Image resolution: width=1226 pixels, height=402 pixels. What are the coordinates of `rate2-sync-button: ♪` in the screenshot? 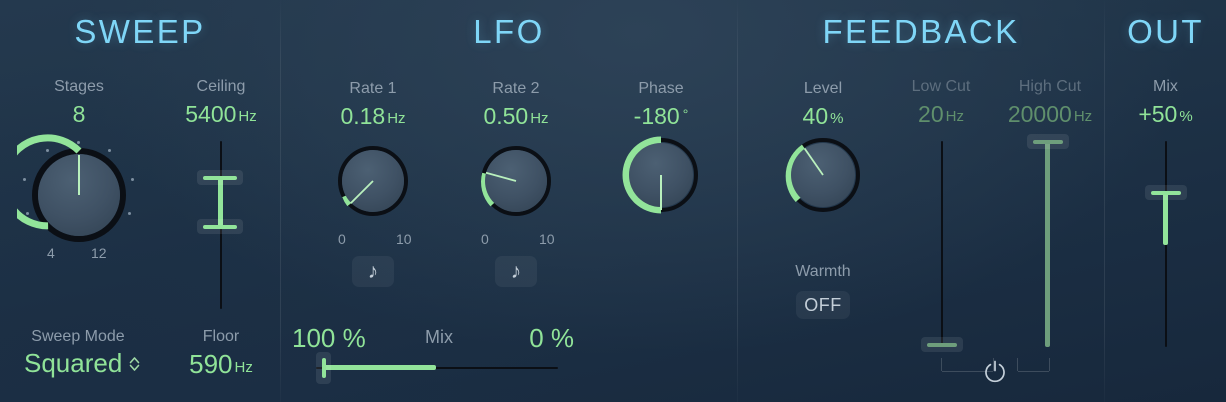 It's located at (516, 271).